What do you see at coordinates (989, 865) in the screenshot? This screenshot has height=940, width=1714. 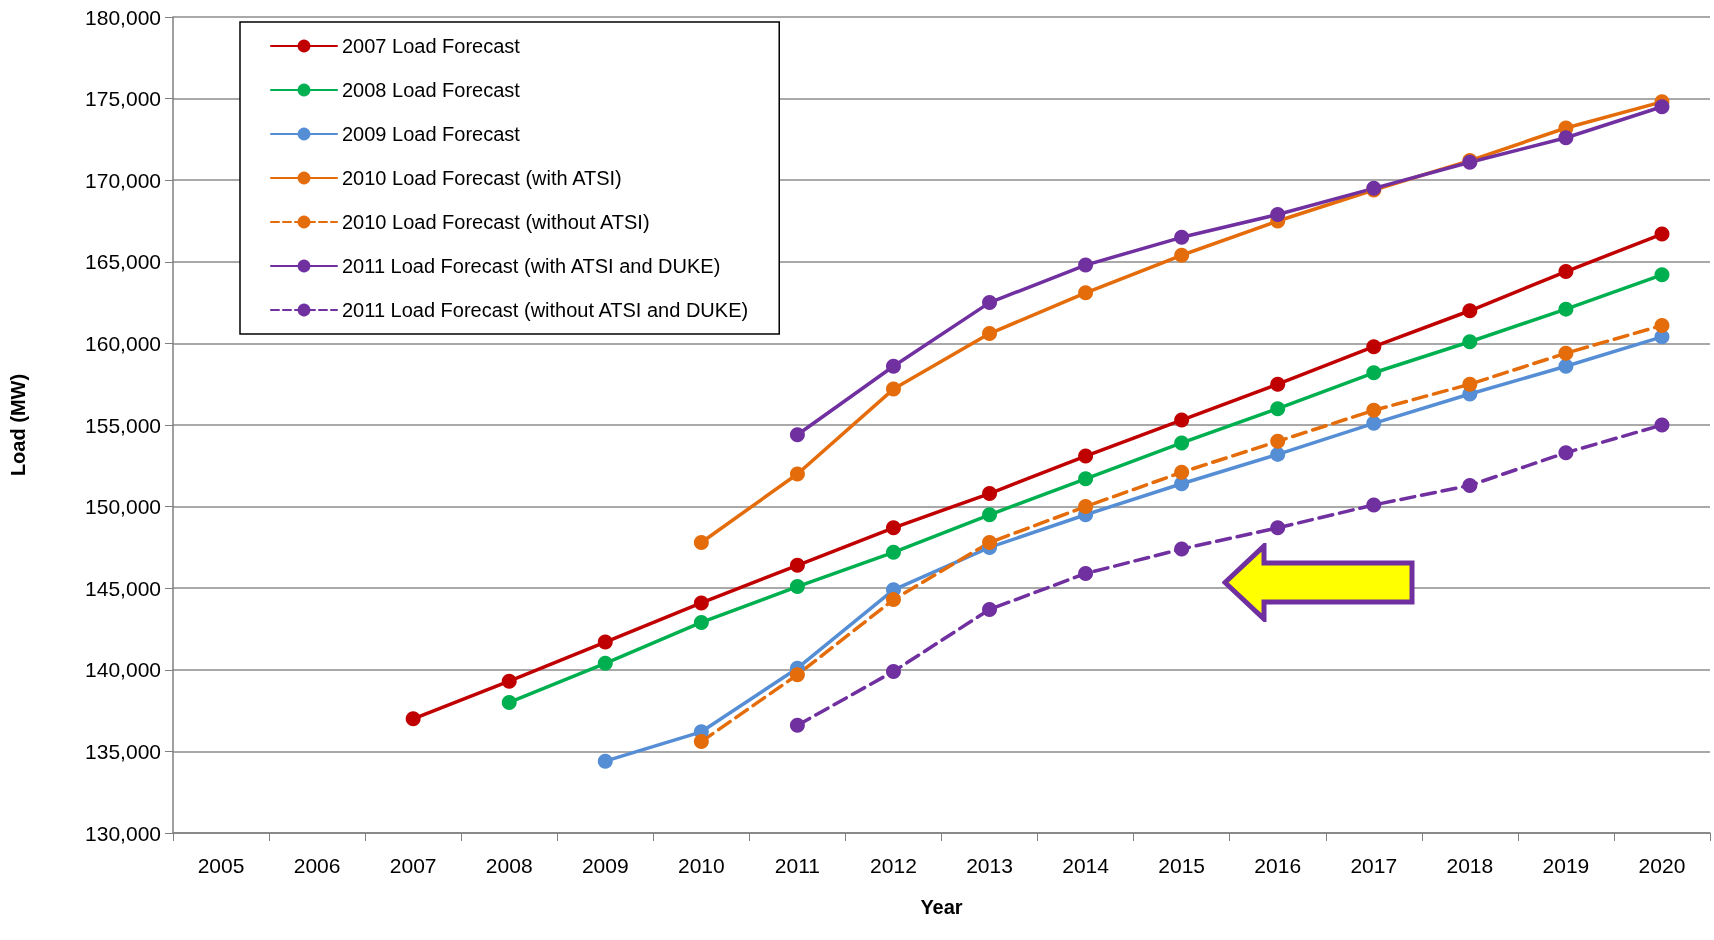 I see `x-tick-label: 2013` at bounding box center [989, 865].